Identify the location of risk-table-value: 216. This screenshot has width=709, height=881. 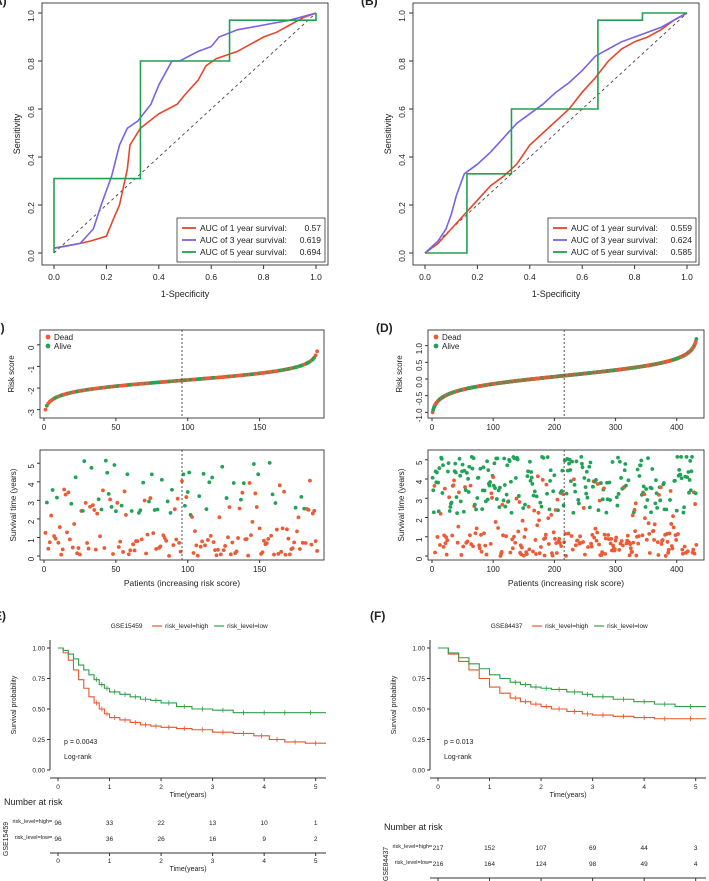
(438, 864).